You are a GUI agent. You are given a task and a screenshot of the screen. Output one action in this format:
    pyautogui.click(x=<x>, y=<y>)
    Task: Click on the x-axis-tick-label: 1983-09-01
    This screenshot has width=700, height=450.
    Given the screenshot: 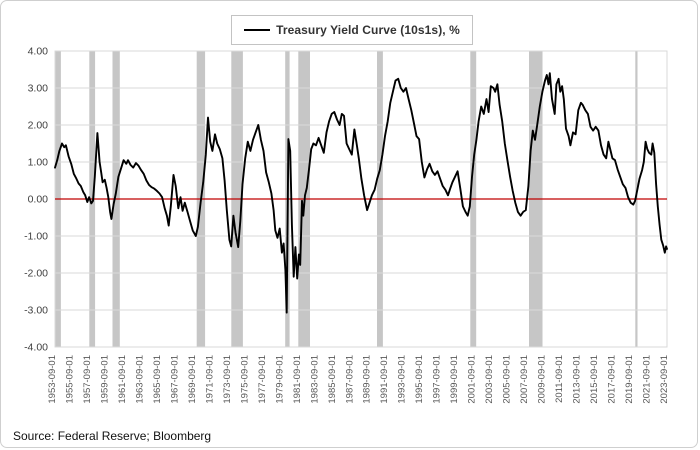 What is the action you would take?
    pyautogui.click(x=314, y=379)
    